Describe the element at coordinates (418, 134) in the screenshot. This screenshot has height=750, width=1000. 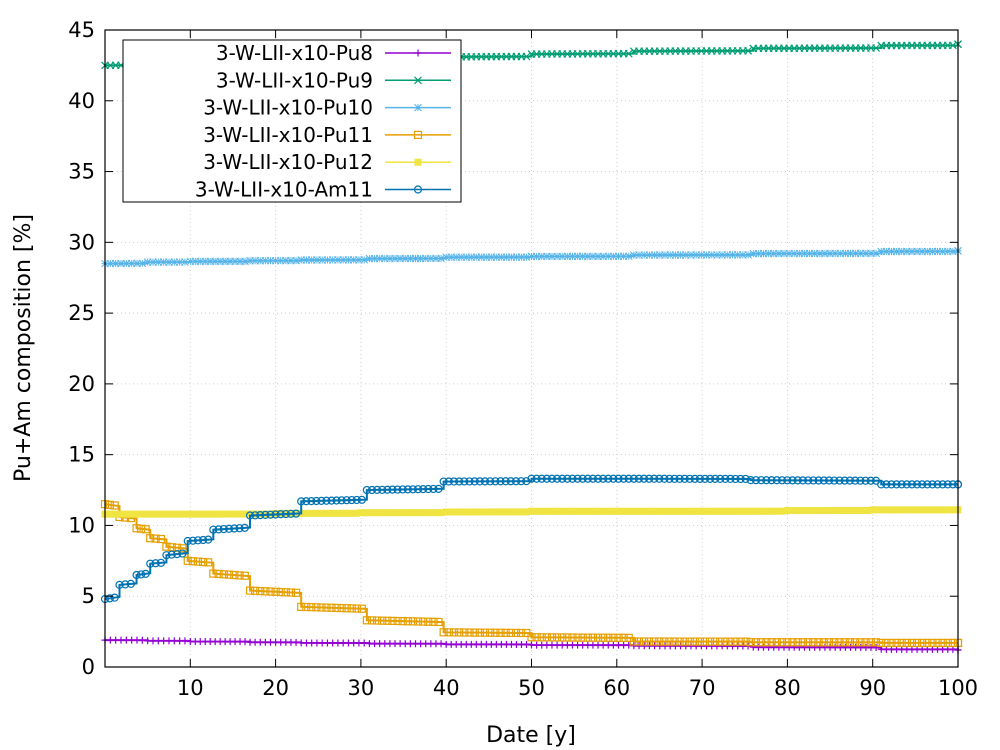
I see `legend-marker` at that location.